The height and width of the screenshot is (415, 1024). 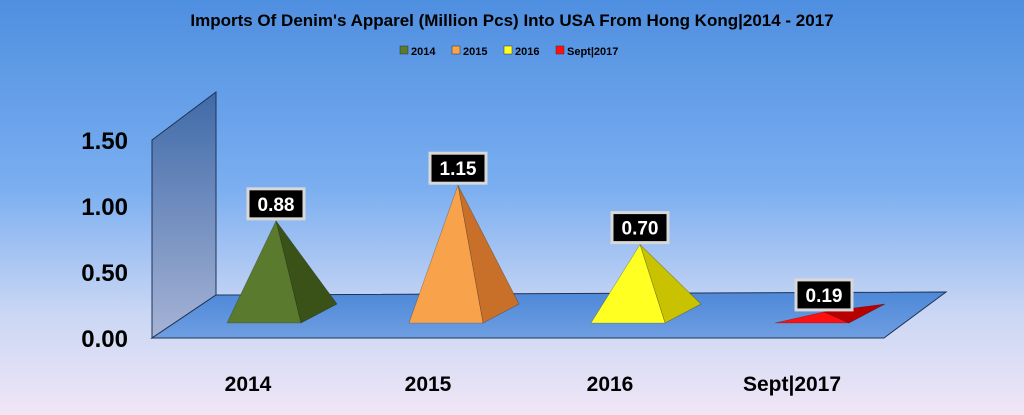 What do you see at coordinates (104, 339) in the screenshot?
I see `y-tick-label: 0.00` at bounding box center [104, 339].